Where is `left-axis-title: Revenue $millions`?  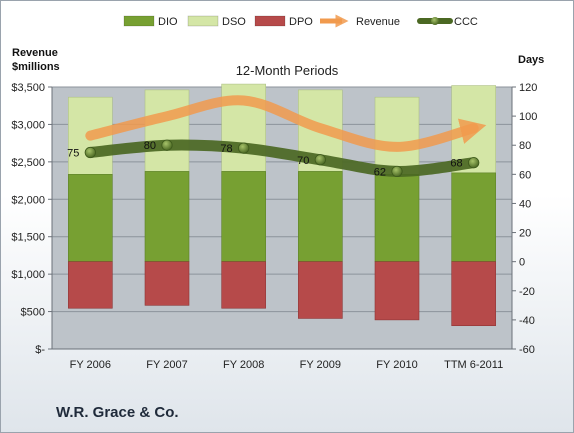 left-axis-title: Revenue $millions is located at coordinates (36, 60).